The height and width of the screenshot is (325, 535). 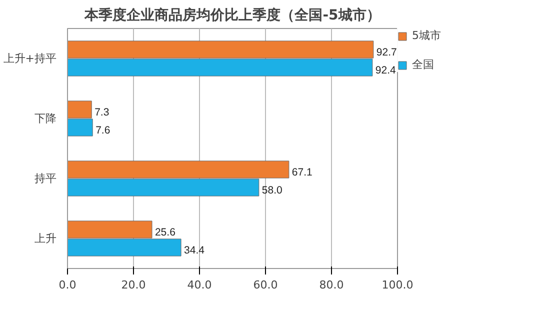 What do you see at coordinates (102, 112) in the screenshot?
I see `data-label: 7.3` at bounding box center [102, 112].